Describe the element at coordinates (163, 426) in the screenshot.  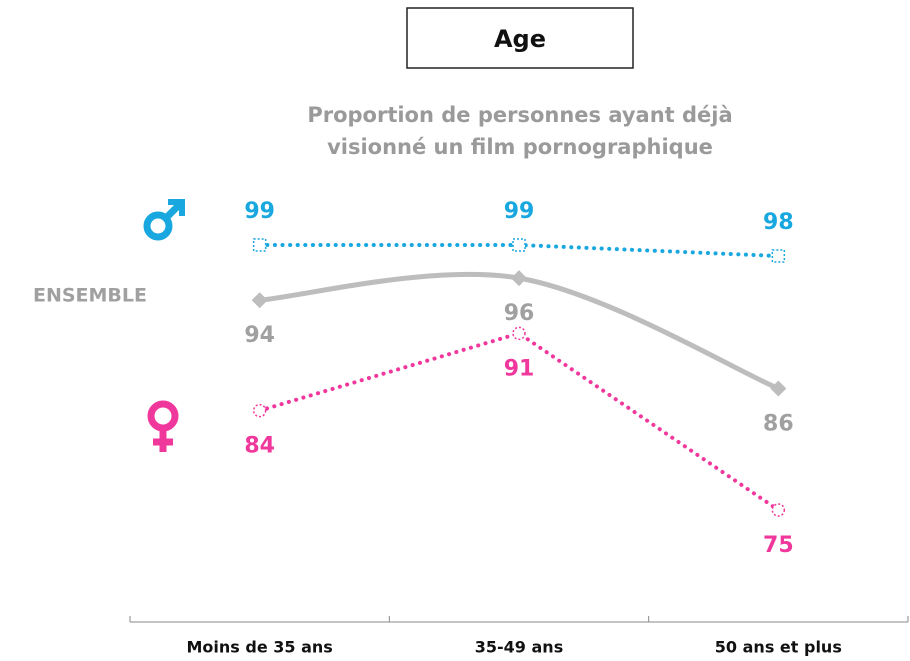
I see `female-icon` at that location.